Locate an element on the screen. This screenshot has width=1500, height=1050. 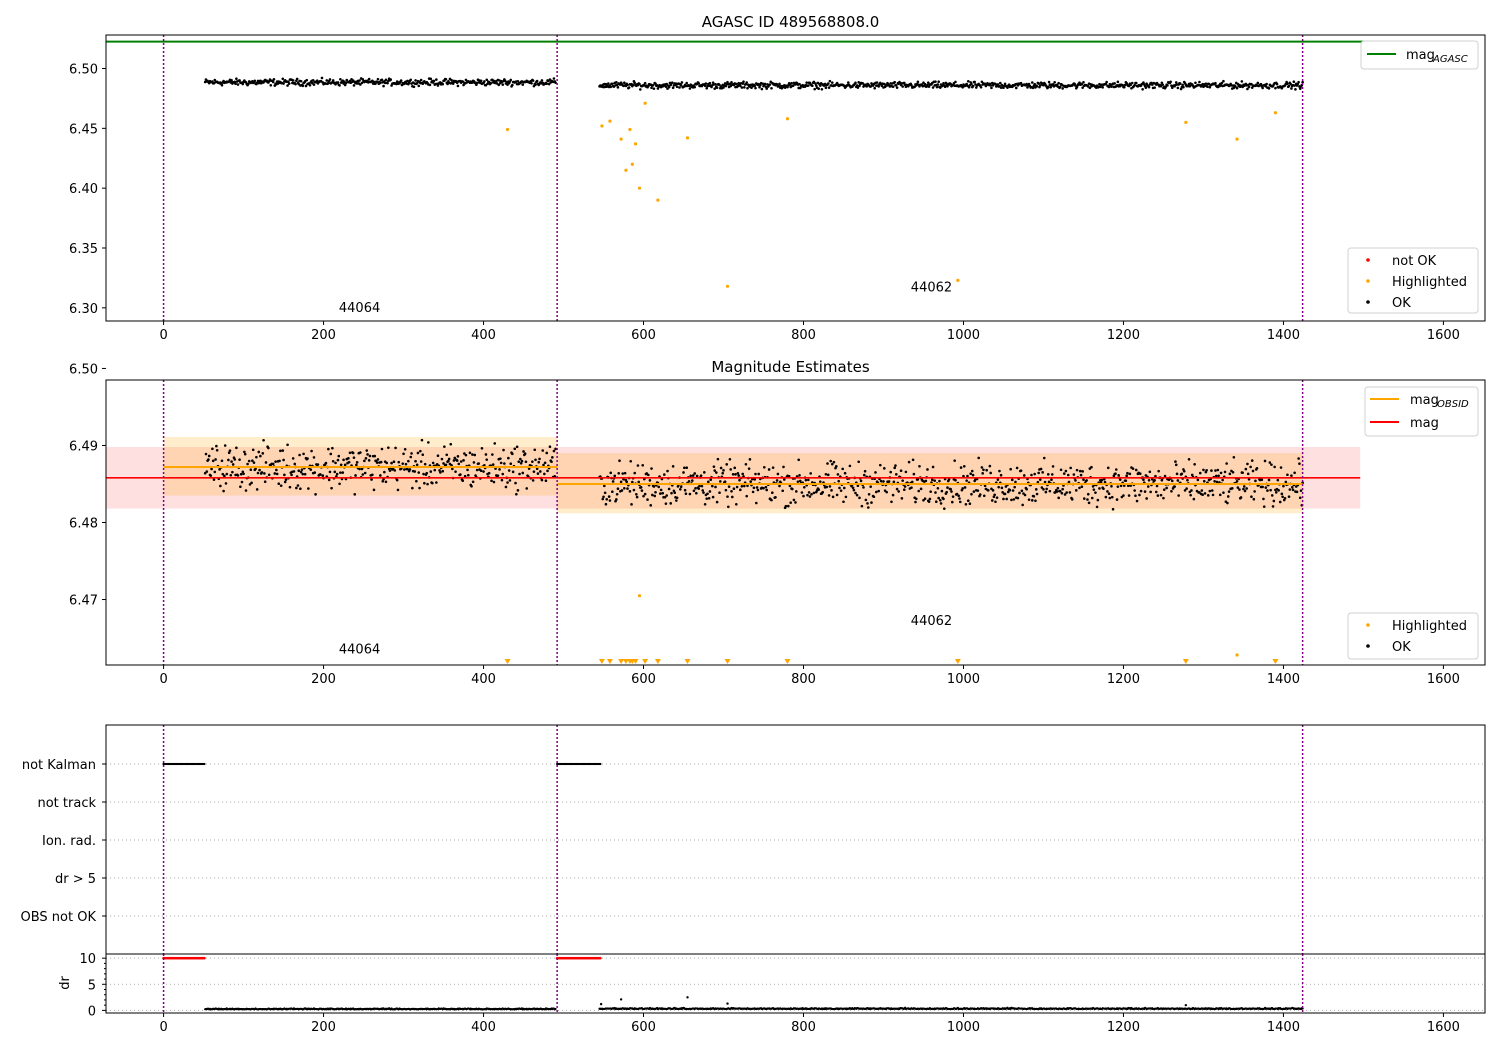
x-tick-label: 600 is located at coordinates (643, 335).